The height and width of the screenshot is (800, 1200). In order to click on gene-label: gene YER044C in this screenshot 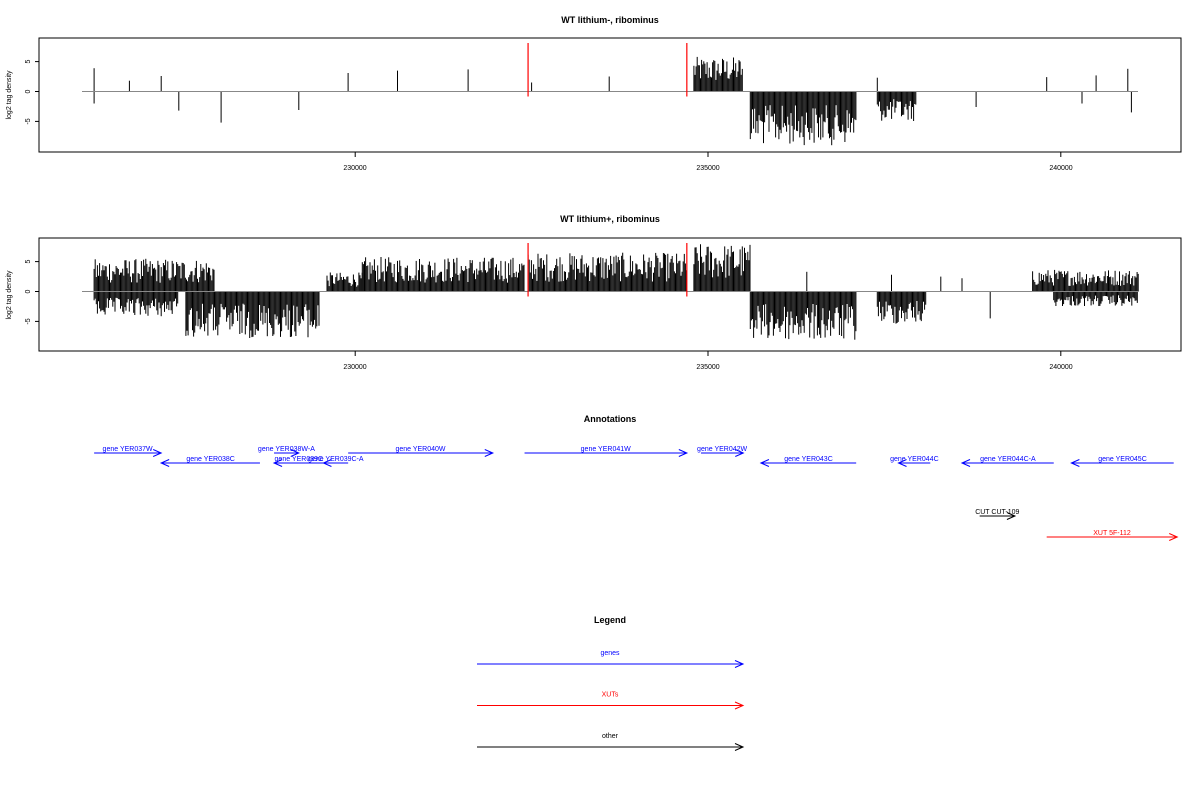, I will do `click(914, 459)`.